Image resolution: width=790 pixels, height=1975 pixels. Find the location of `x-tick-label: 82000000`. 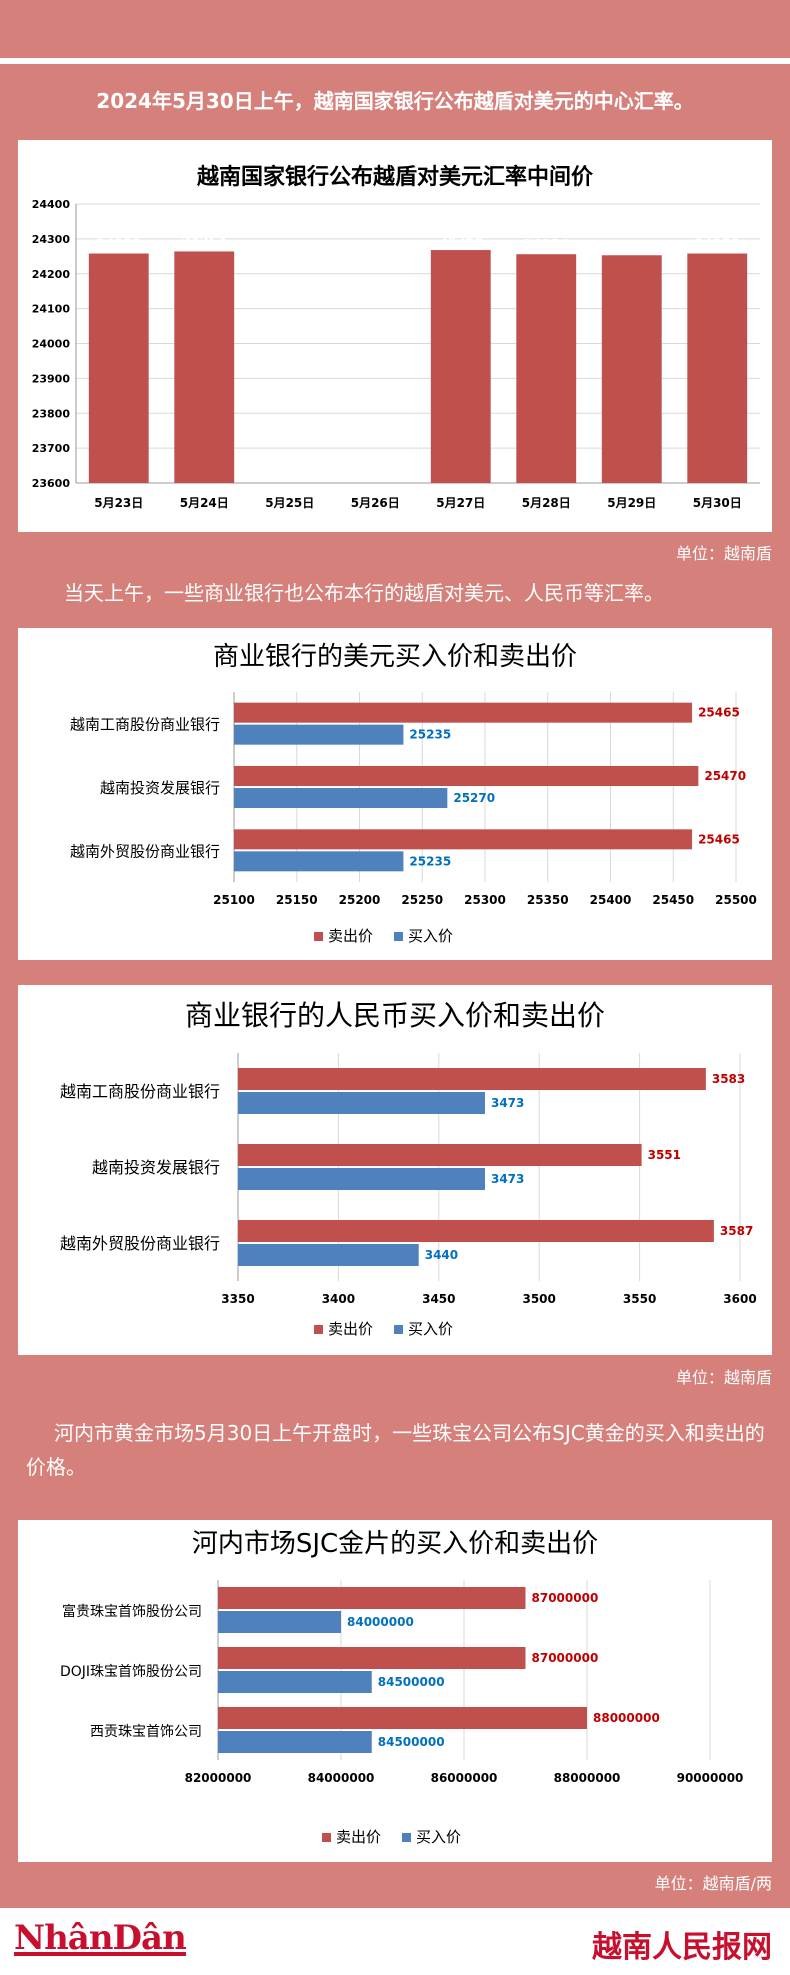

x-tick-label: 82000000 is located at coordinates (218, 1778).